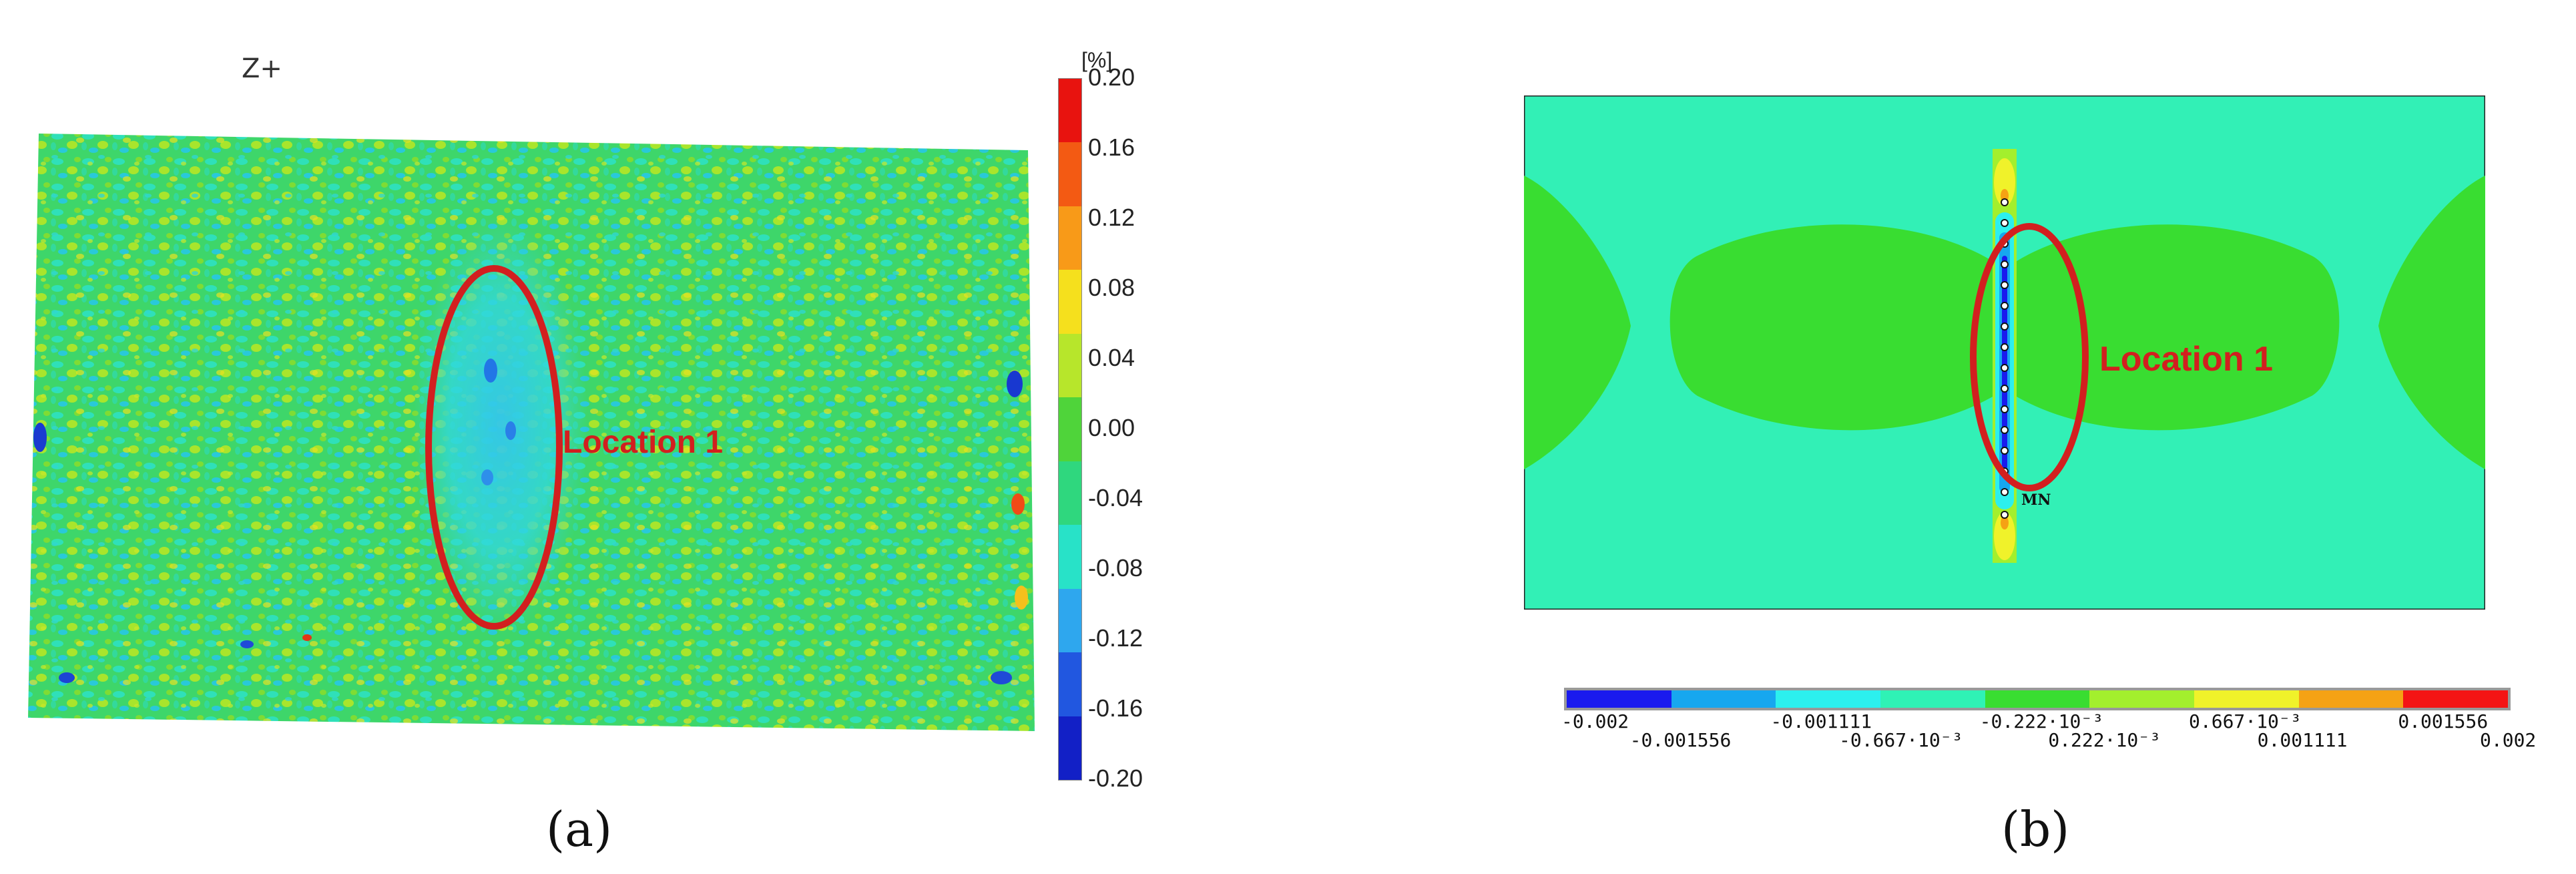  What do you see at coordinates (2186, 359) in the screenshot?
I see `location-1-label-b: Location 1` at bounding box center [2186, 359].